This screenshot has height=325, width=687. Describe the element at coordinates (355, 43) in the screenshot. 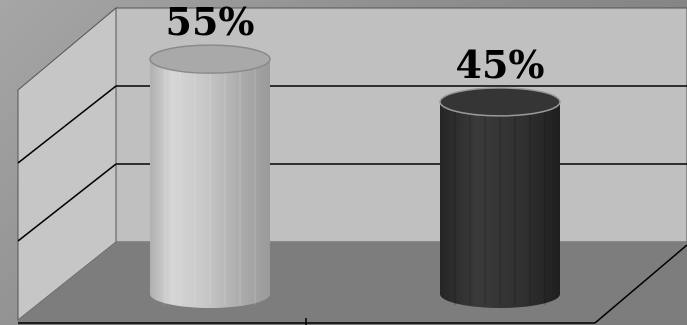

I see `data-labels: 55% 45%` at that location.